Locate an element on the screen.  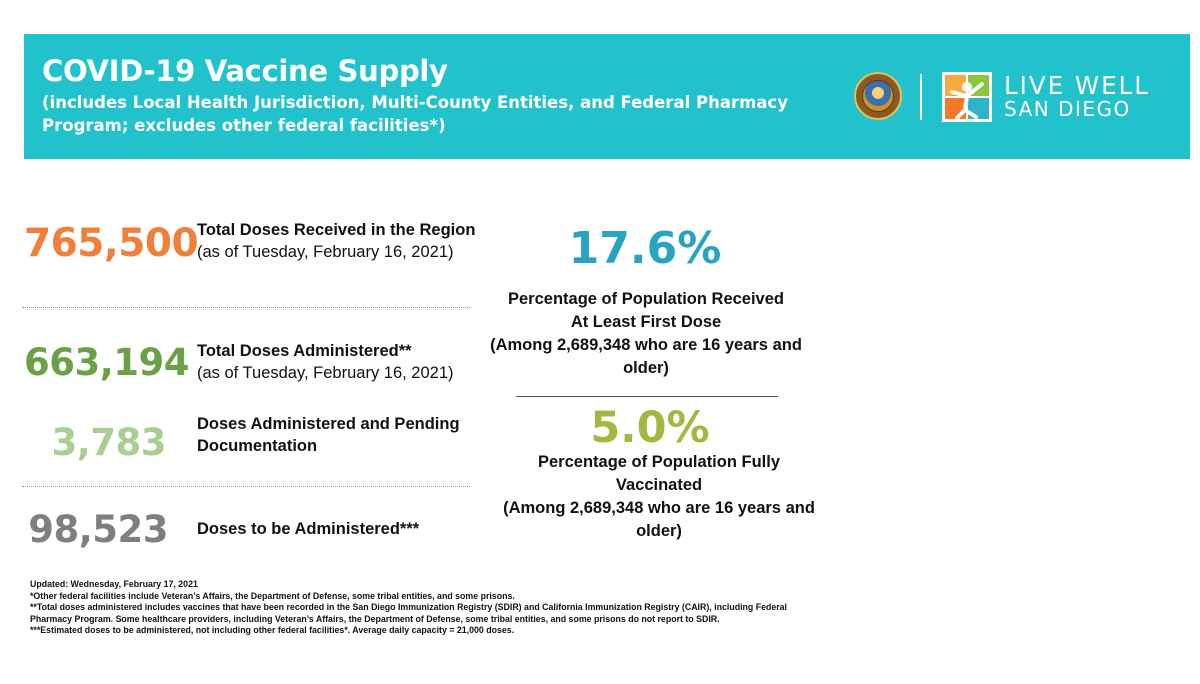
logo-text-san-diego: SAN DIEGO is located at coordinates (1067, 109).